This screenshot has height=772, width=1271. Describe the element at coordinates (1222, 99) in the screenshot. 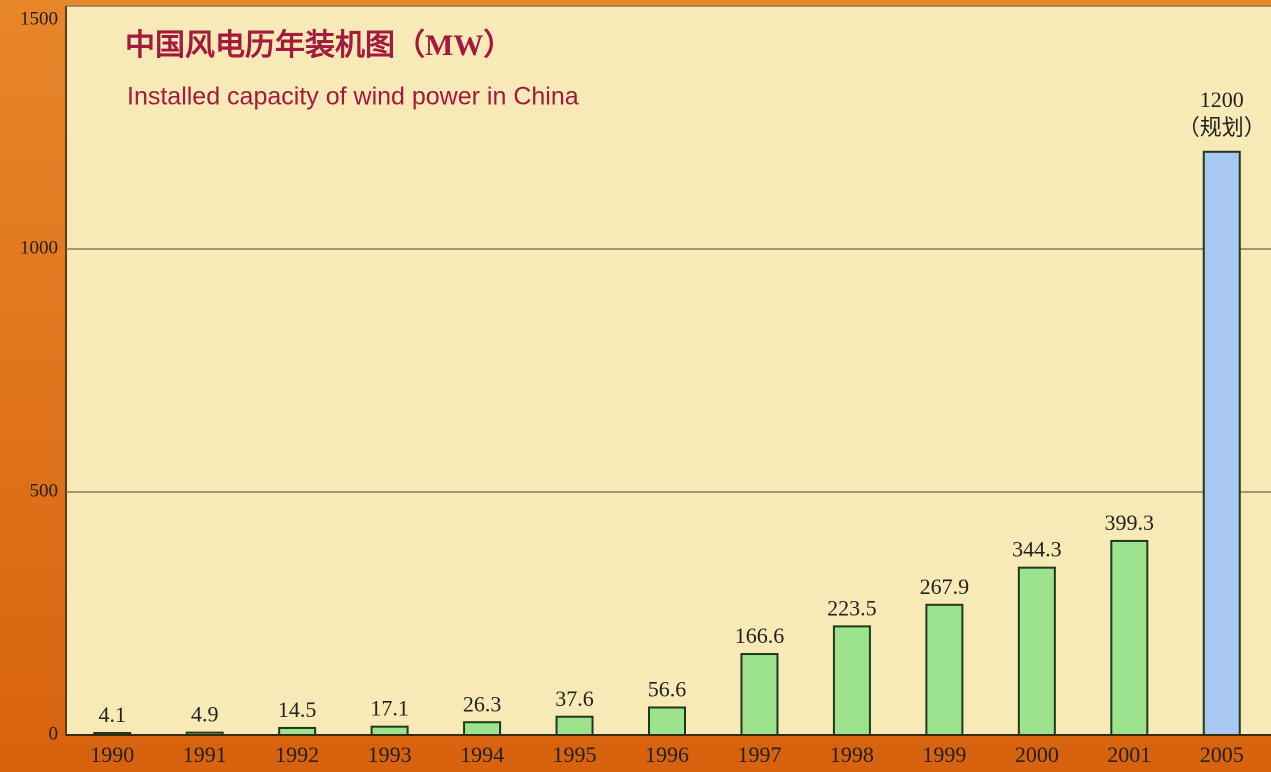

I see `value-label: 1200` at that location.